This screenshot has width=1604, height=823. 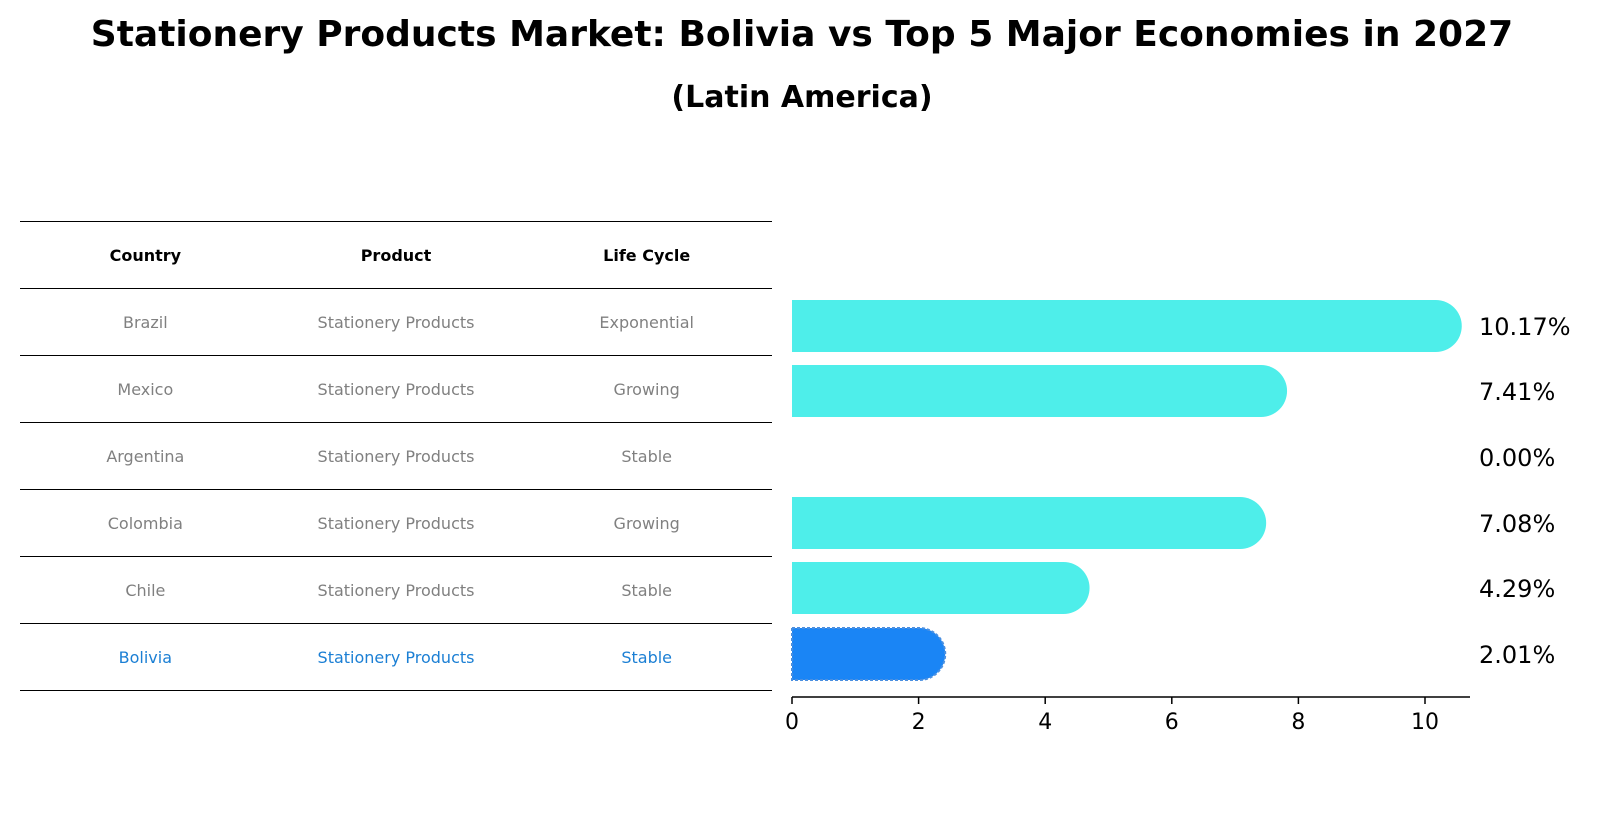 What do you see at coordinates (1127, 326) in the screenshot?
I see `bar-brazil` at bounding box center [1127, 326].